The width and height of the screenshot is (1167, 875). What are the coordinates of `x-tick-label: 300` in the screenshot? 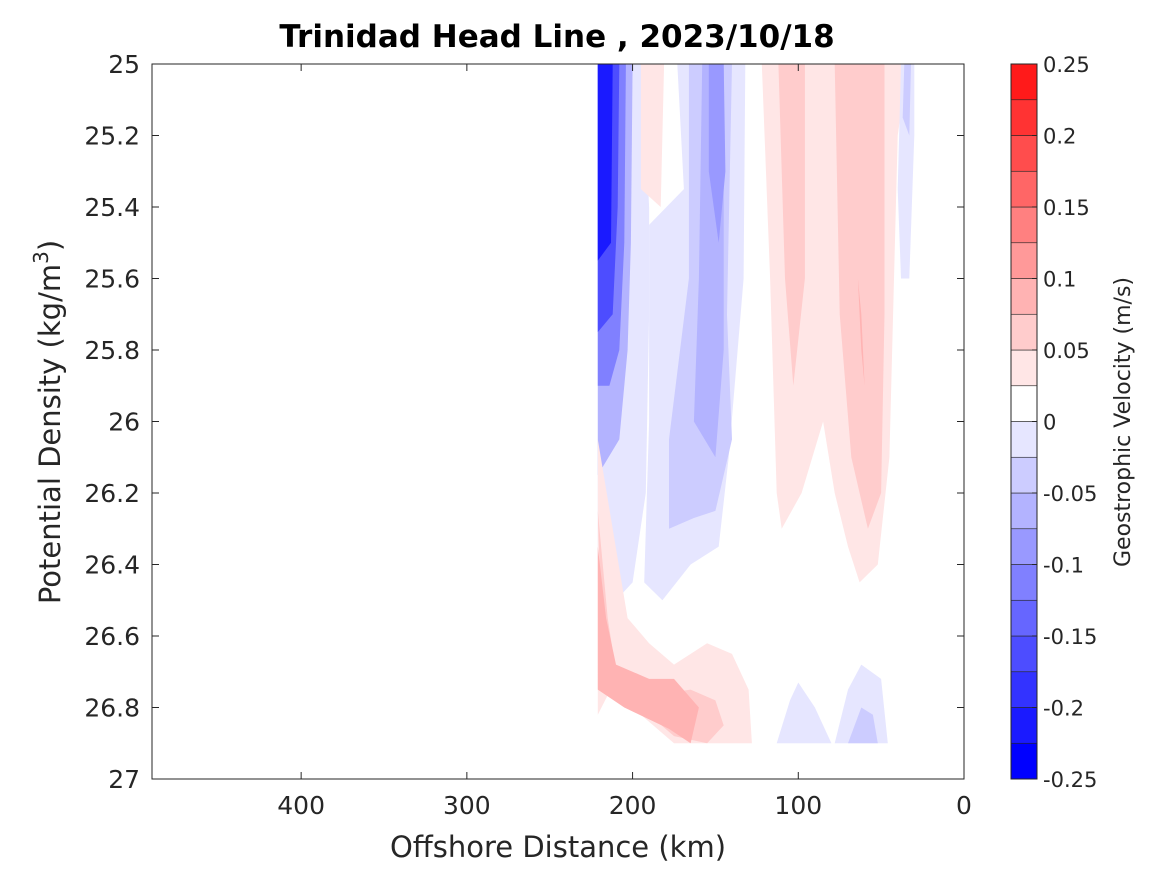 It's located at (467, 805).